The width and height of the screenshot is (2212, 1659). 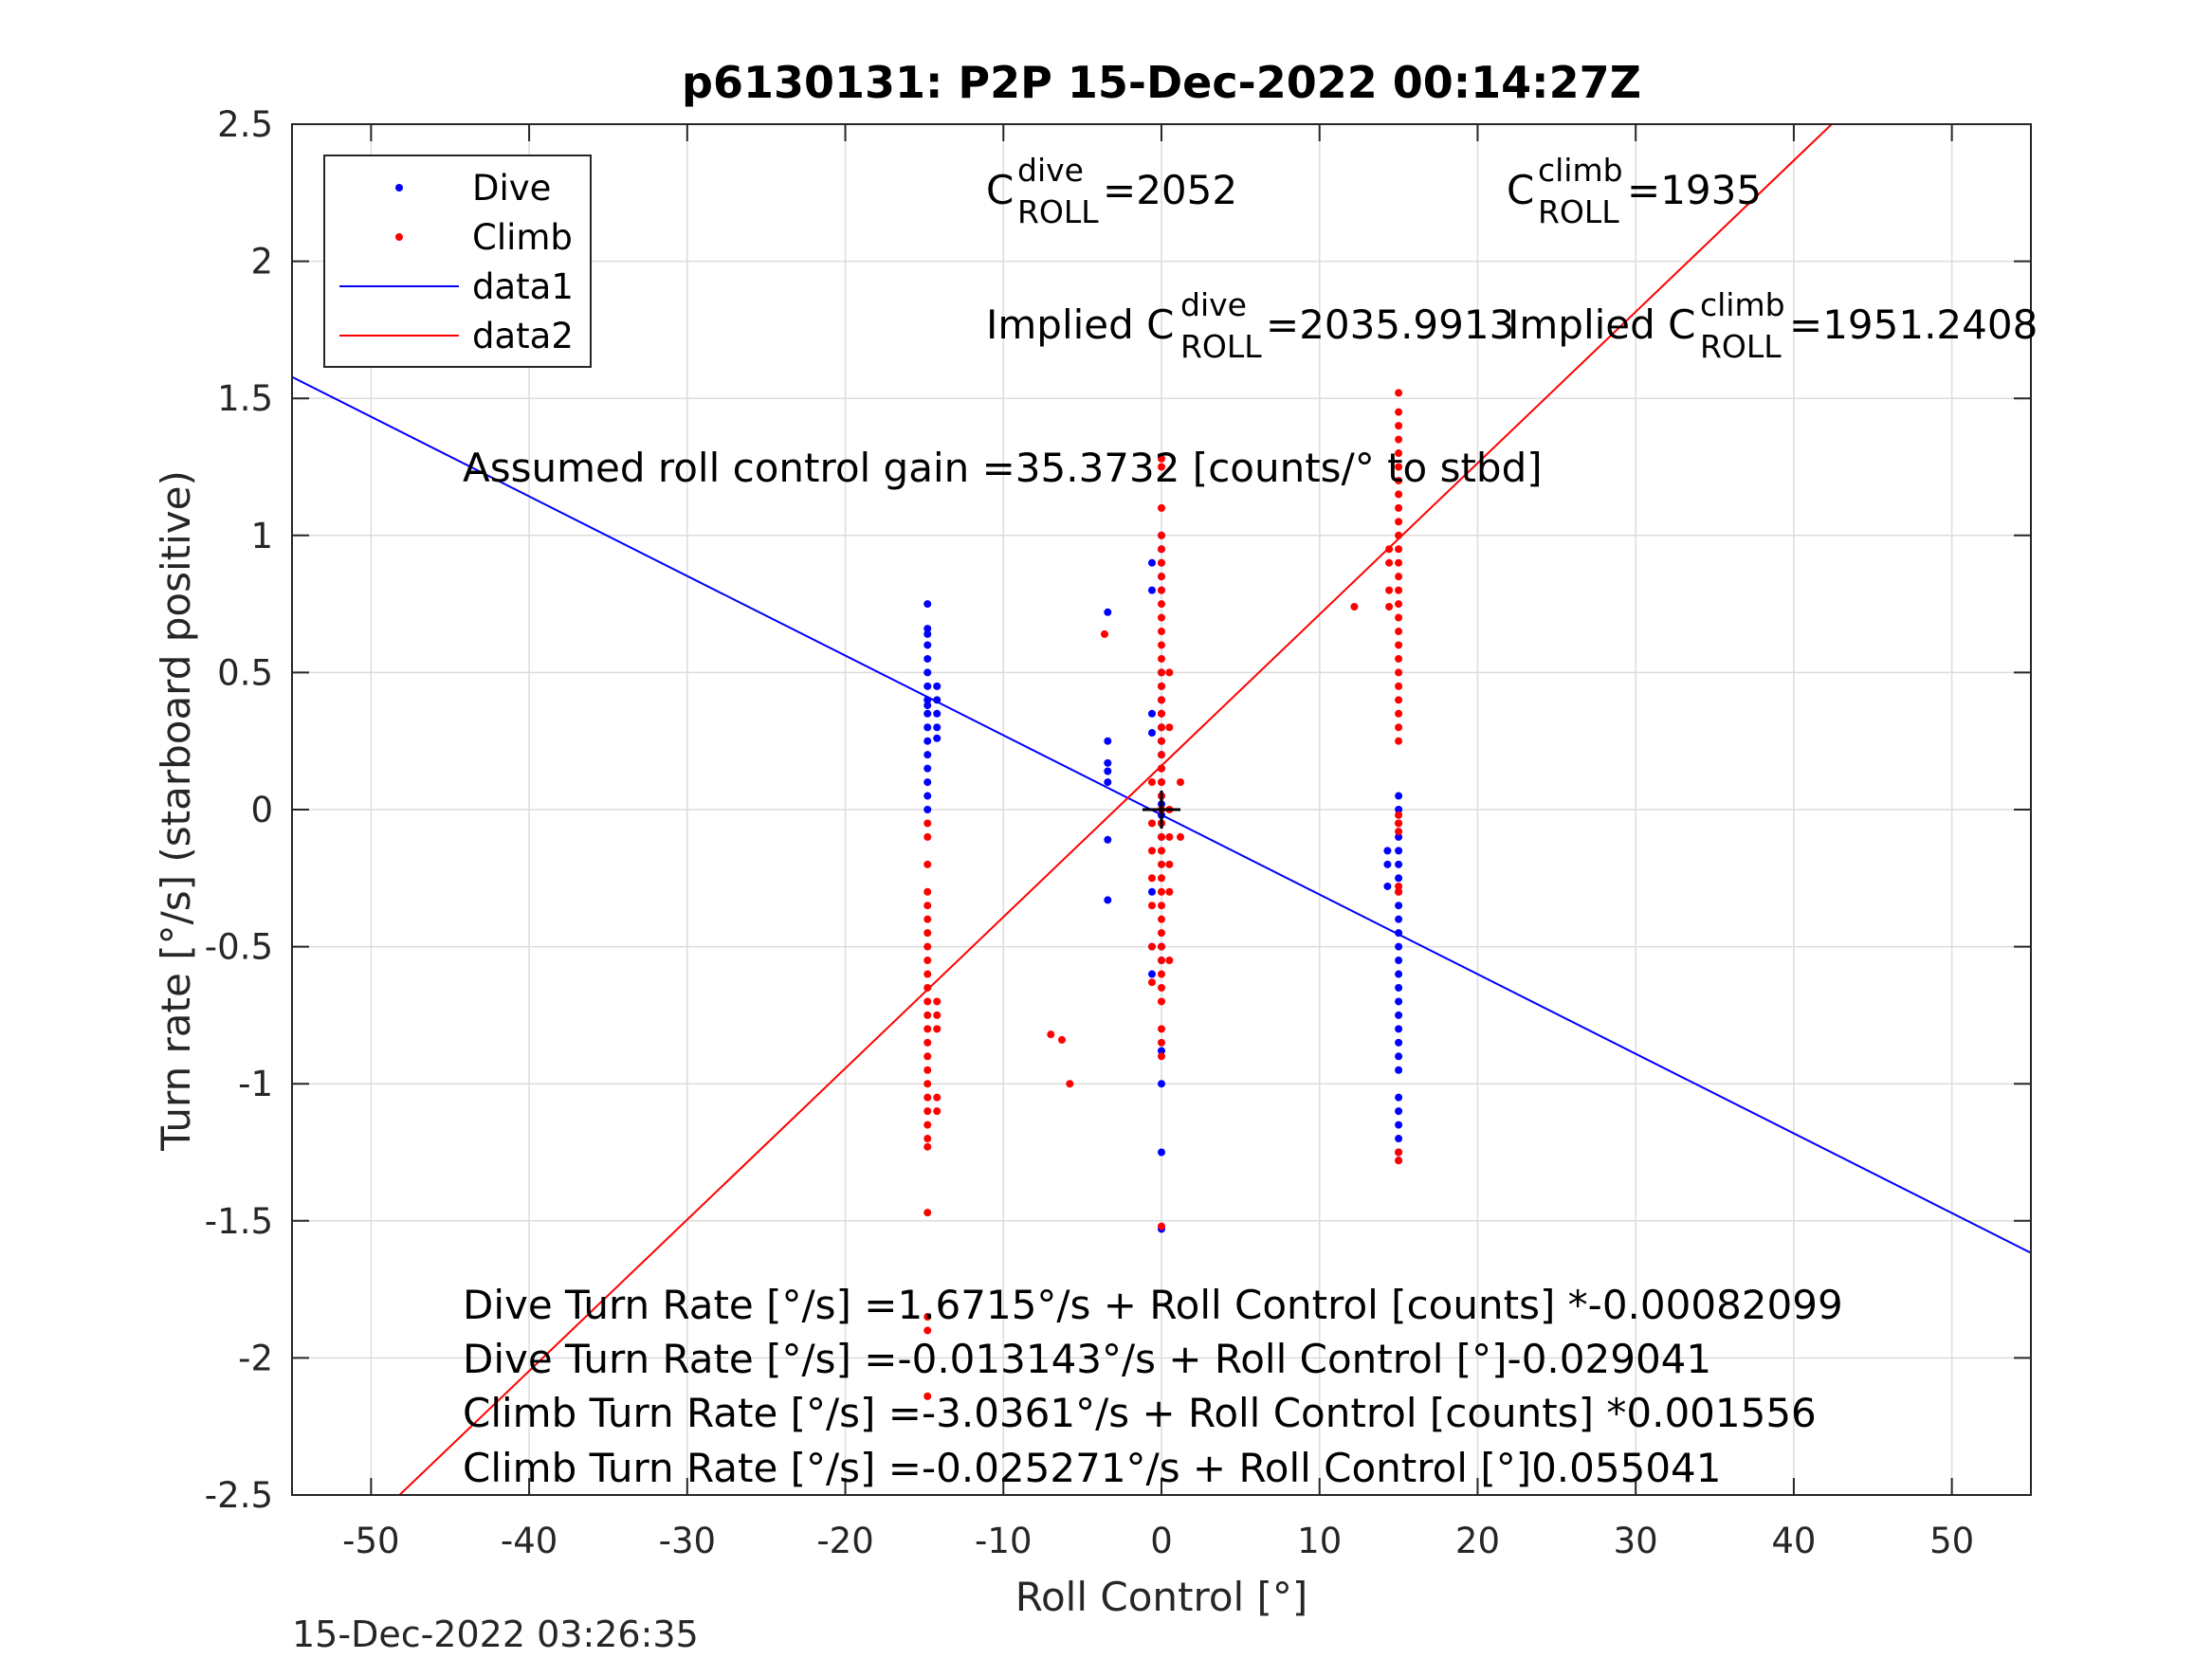 I want to click on y-tick-label: 0.5, so click(x=245, y=672).